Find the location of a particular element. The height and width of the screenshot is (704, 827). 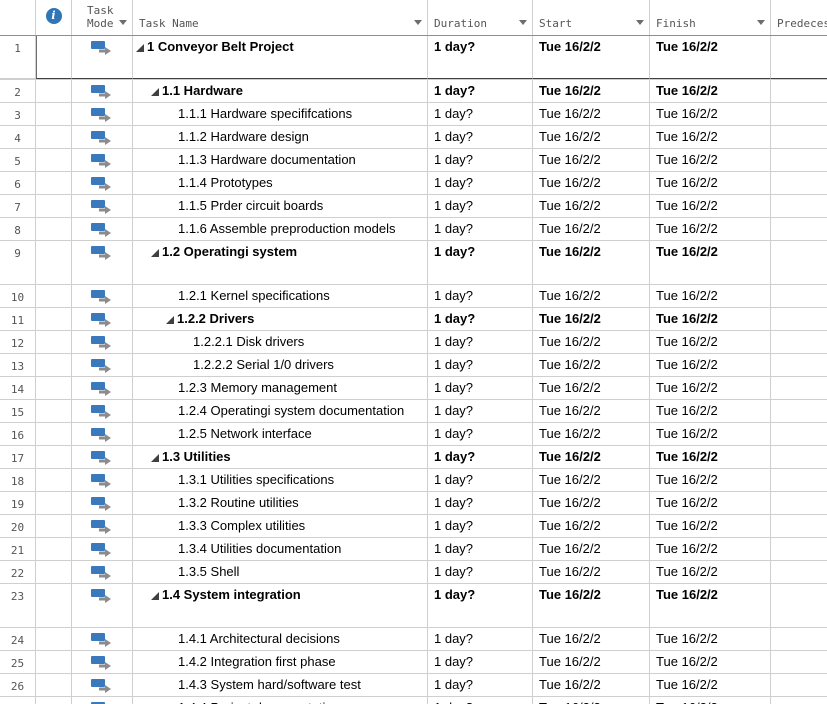

row-number-cell: 7 is located at coordinates (18, 206).